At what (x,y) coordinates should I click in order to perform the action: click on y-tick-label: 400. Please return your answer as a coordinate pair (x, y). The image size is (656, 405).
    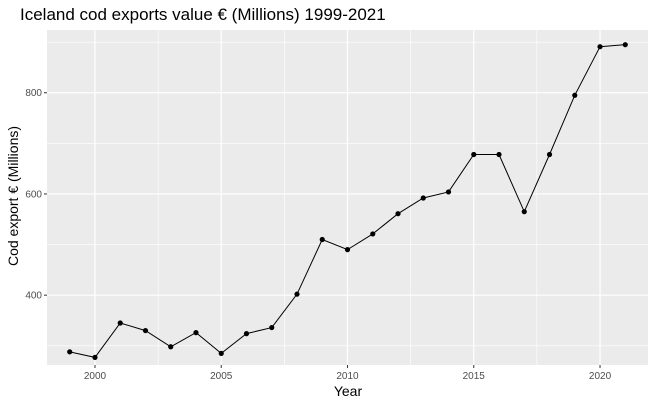
    Looking at the image, I should click on (33, 296).